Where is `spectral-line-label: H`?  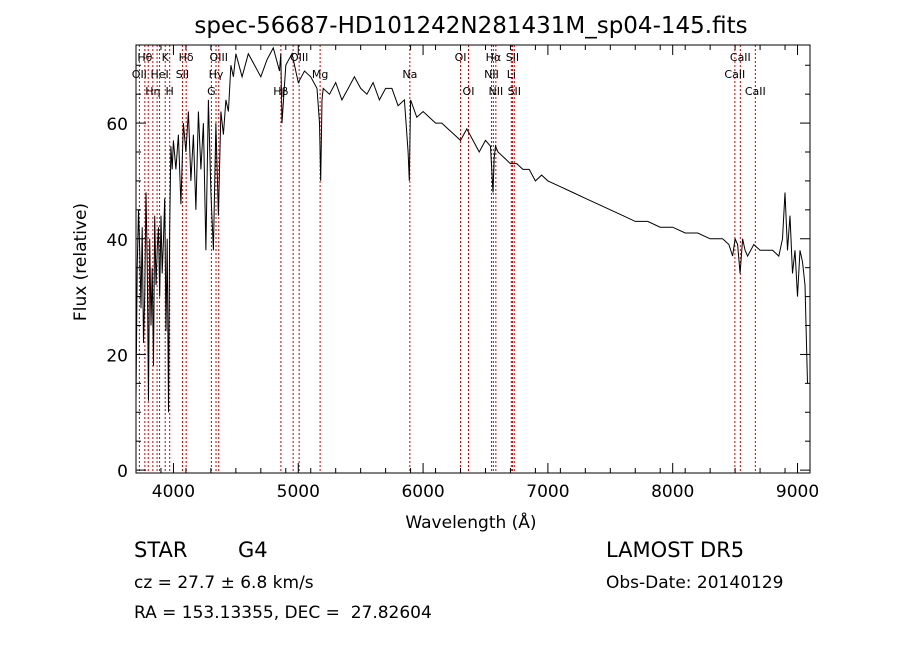 spectral-line-label: H is located at coordinates (170, 91).